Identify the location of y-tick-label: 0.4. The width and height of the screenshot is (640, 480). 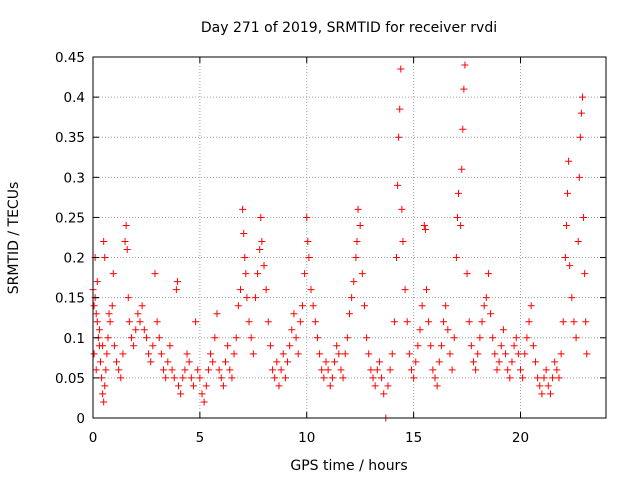
(74, 98).